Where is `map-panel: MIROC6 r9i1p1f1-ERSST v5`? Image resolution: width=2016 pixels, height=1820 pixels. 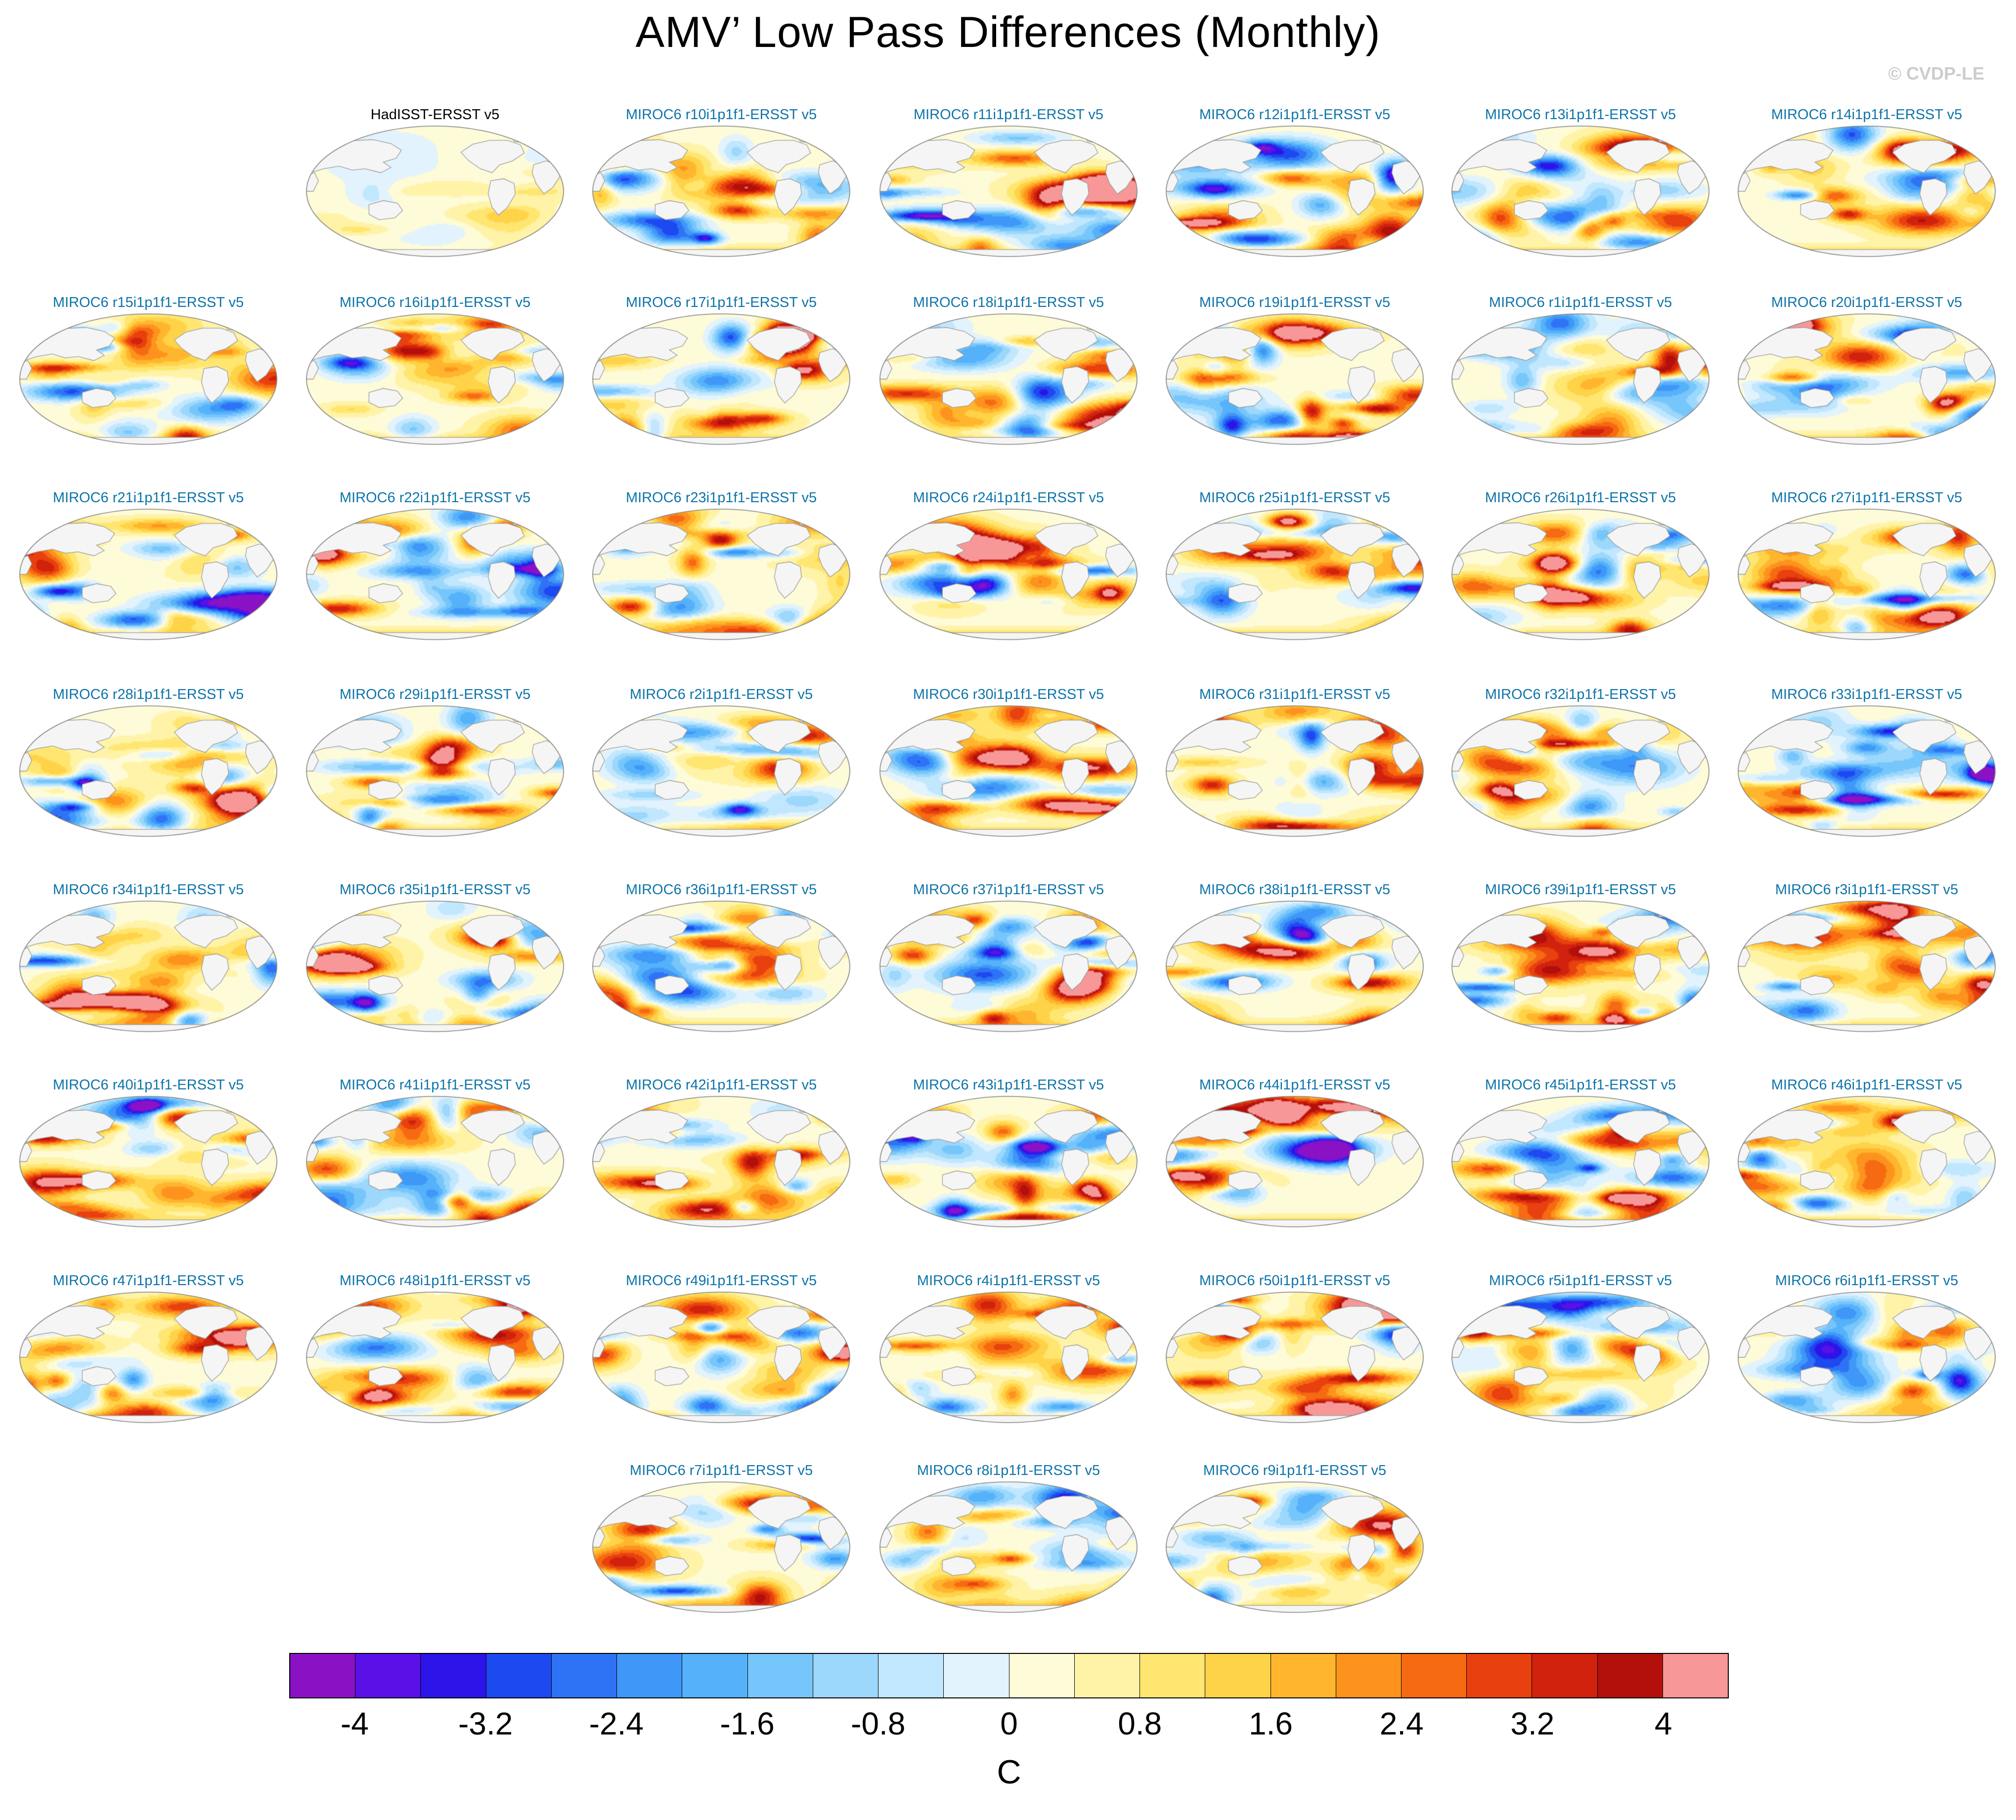 map-panel: MIROC6 r9i1p1f1-ERSST v5 is located at coordinates (1295, 1537).